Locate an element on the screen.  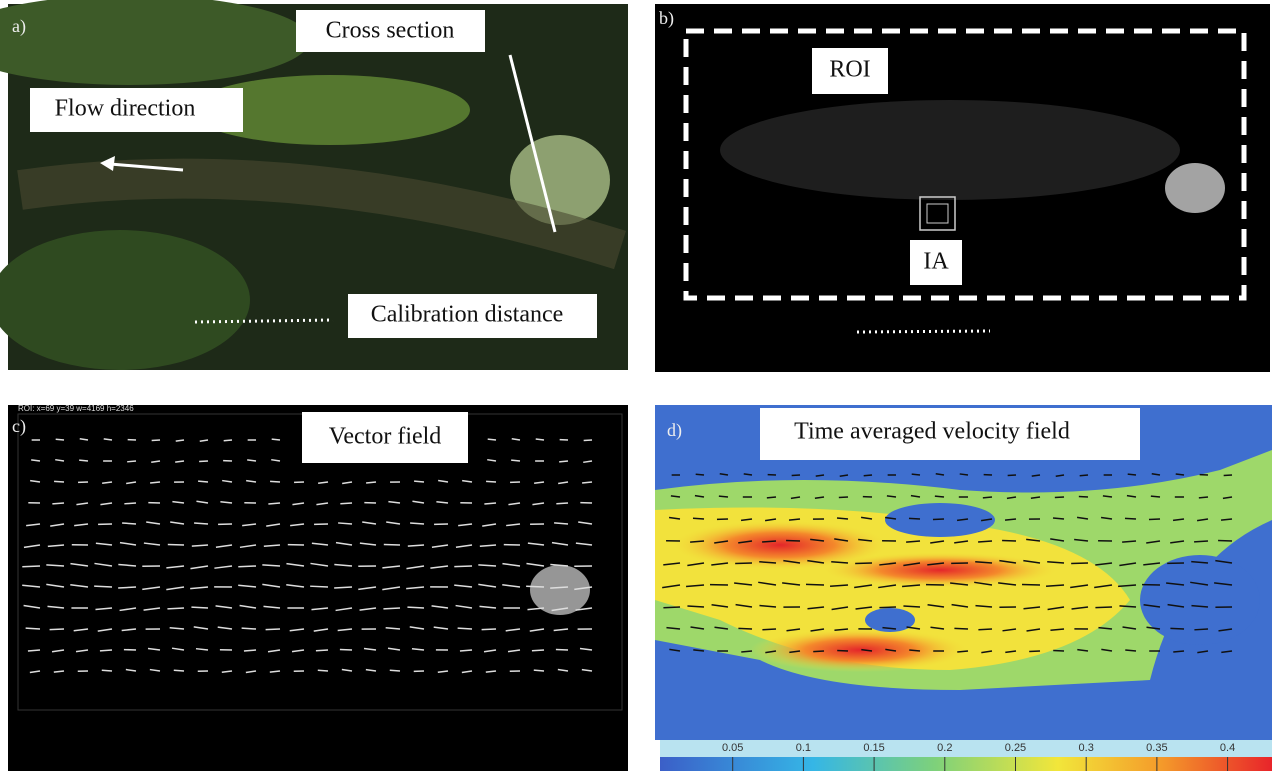
colorbar-tick-label: 0.3 is located at coordinates (1086, 748).